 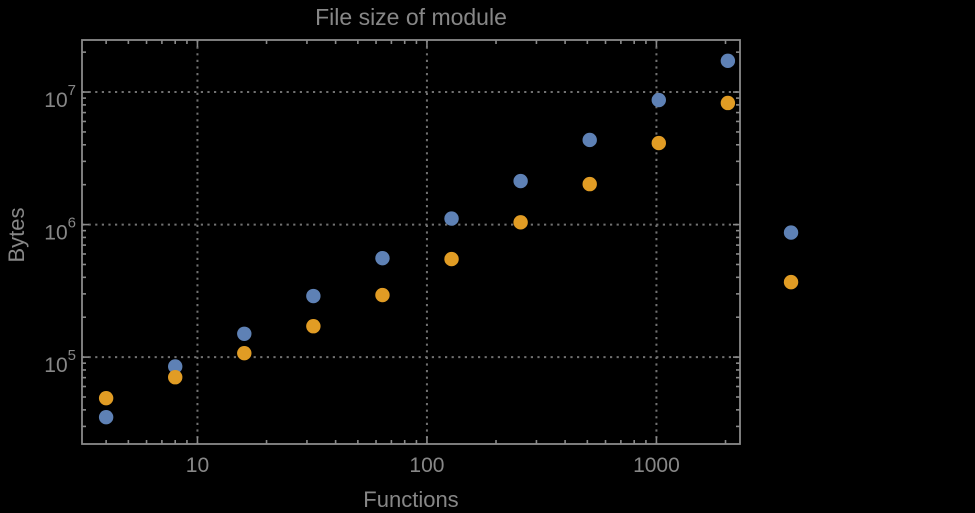 I want to click on x-axis-label: Functions, so click(x=411, y=499).